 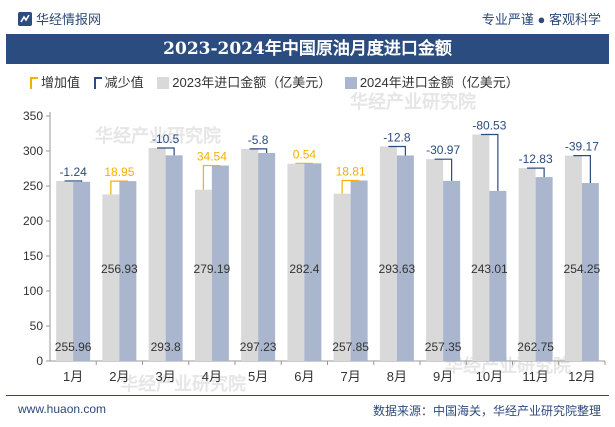 What do you see at coordinates (351, 376) in the screenshot?
I see `x-tick-label: 7月` at bounding box center [351, 376].